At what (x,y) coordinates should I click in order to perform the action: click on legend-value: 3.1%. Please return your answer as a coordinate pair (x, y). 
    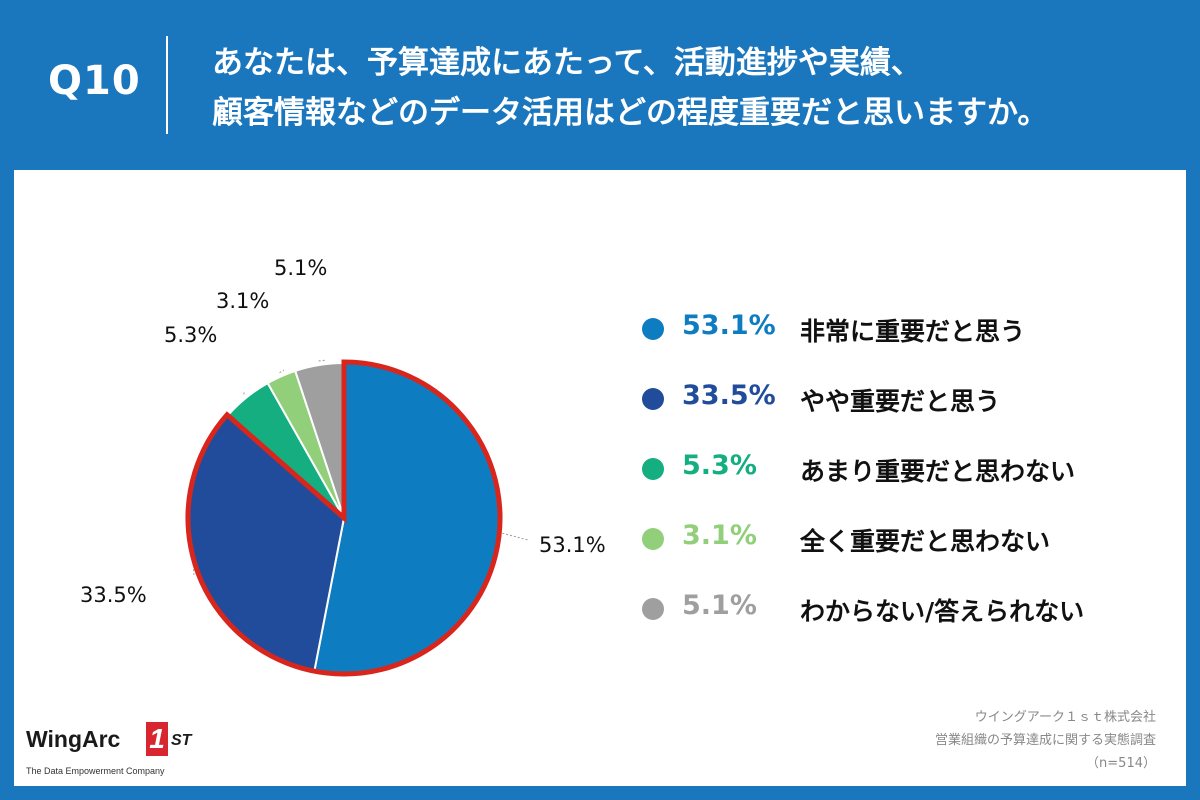
    Looking at the image, I should click on (719, 535).